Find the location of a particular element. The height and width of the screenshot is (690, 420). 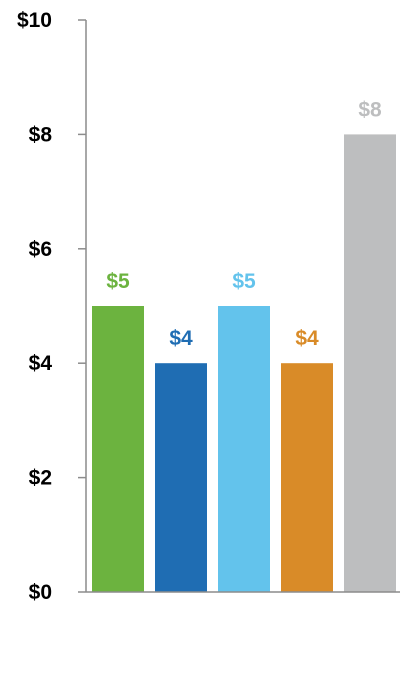

y-axis: $0 $2 $4 $6 $8 $10 is located at coordinates (51, 306).